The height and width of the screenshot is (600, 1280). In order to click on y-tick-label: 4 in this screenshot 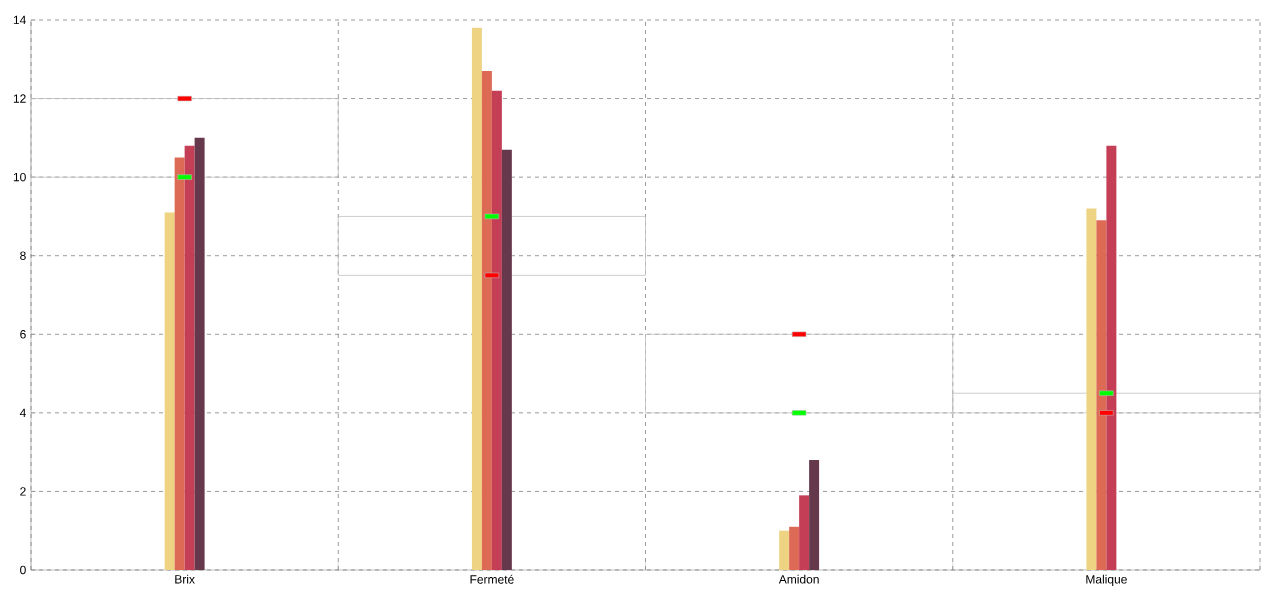, I will do `click(22, 412)`.